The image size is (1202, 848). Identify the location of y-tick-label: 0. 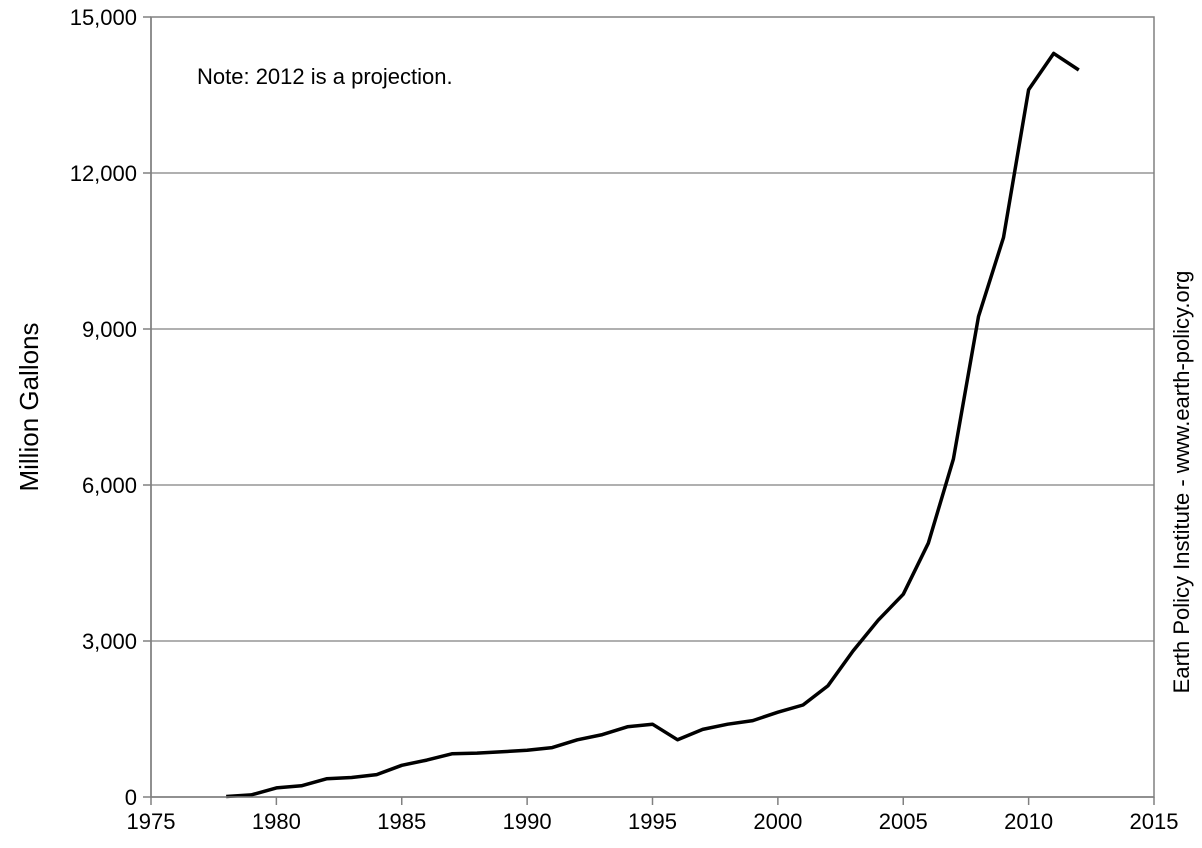
(131, 797).